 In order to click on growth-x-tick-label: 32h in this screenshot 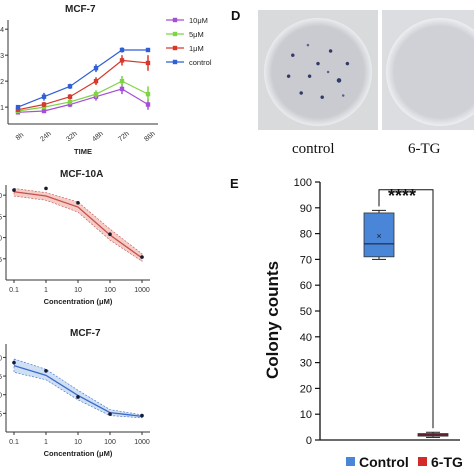, I will do `click(72, 136)`.